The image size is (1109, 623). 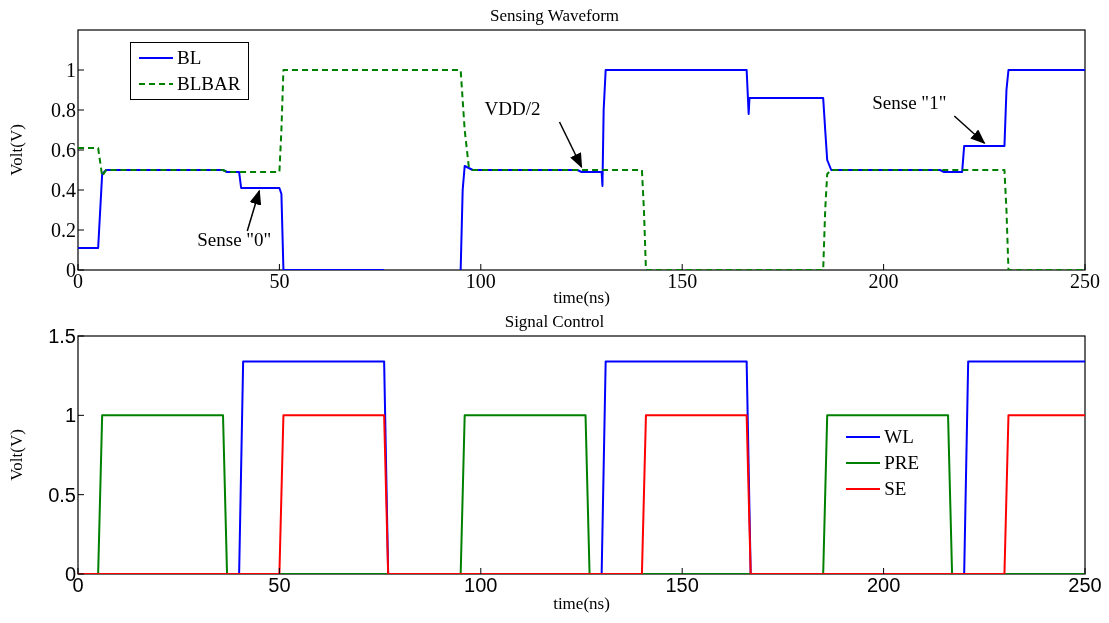 I want to click on annotation: Sense "0", so click(x=234, y=239).